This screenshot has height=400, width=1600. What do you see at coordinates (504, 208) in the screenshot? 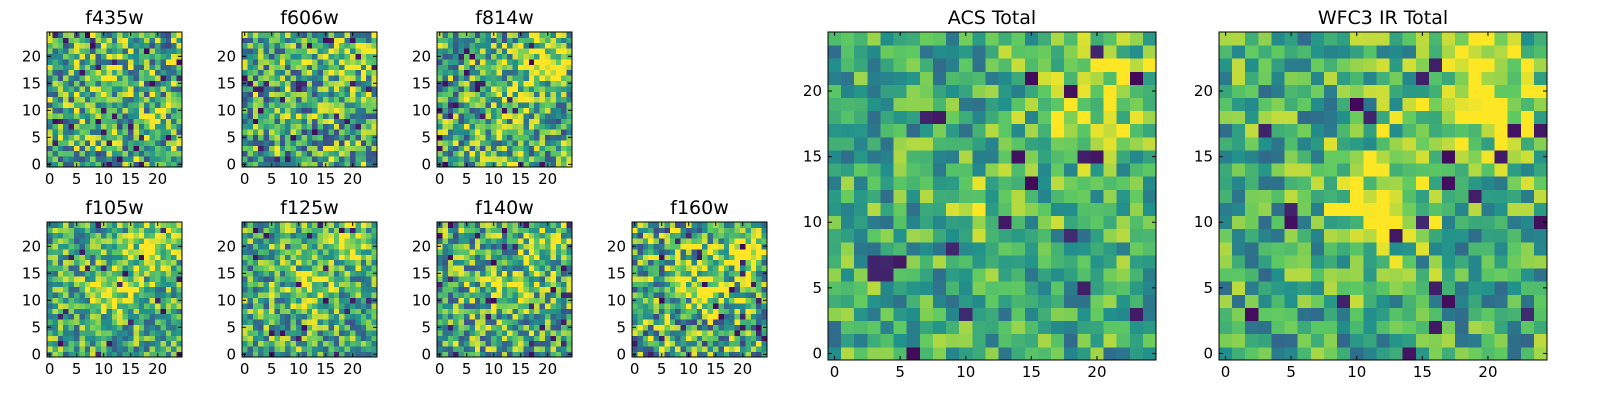
I see `panel-title: f140w` at bounding box center [504, 208].